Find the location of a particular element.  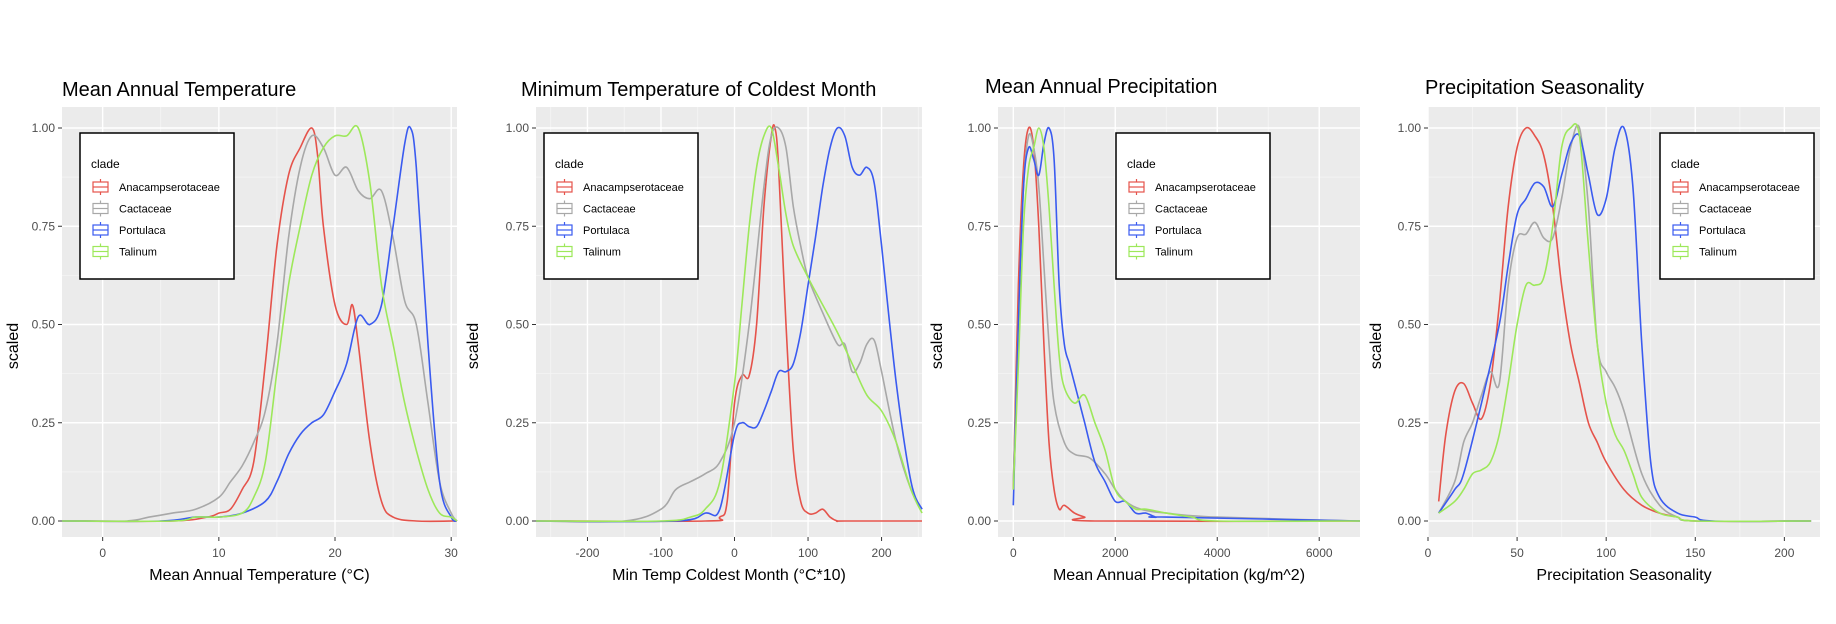

chart-title: Minimum Temperature of Coldest Month is located at coordinates (698, 90).